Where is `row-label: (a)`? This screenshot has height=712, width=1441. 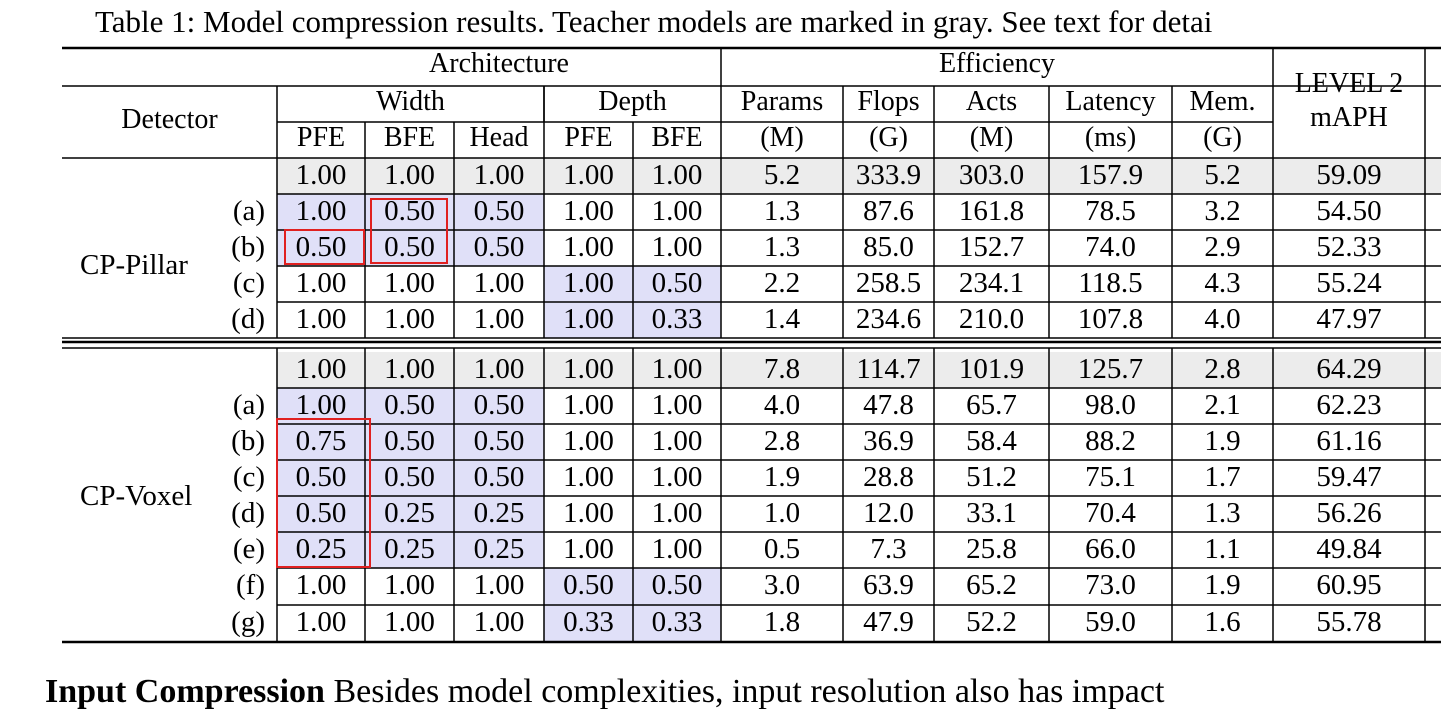 row-label: (a) is located at coordinates (248, 405).